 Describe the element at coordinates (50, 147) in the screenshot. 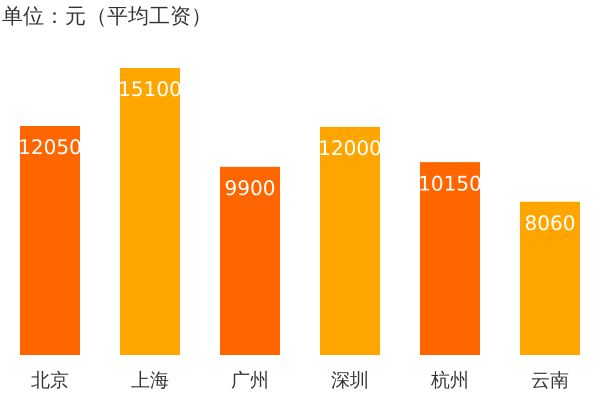

I see `data-label: 12050` at that location.